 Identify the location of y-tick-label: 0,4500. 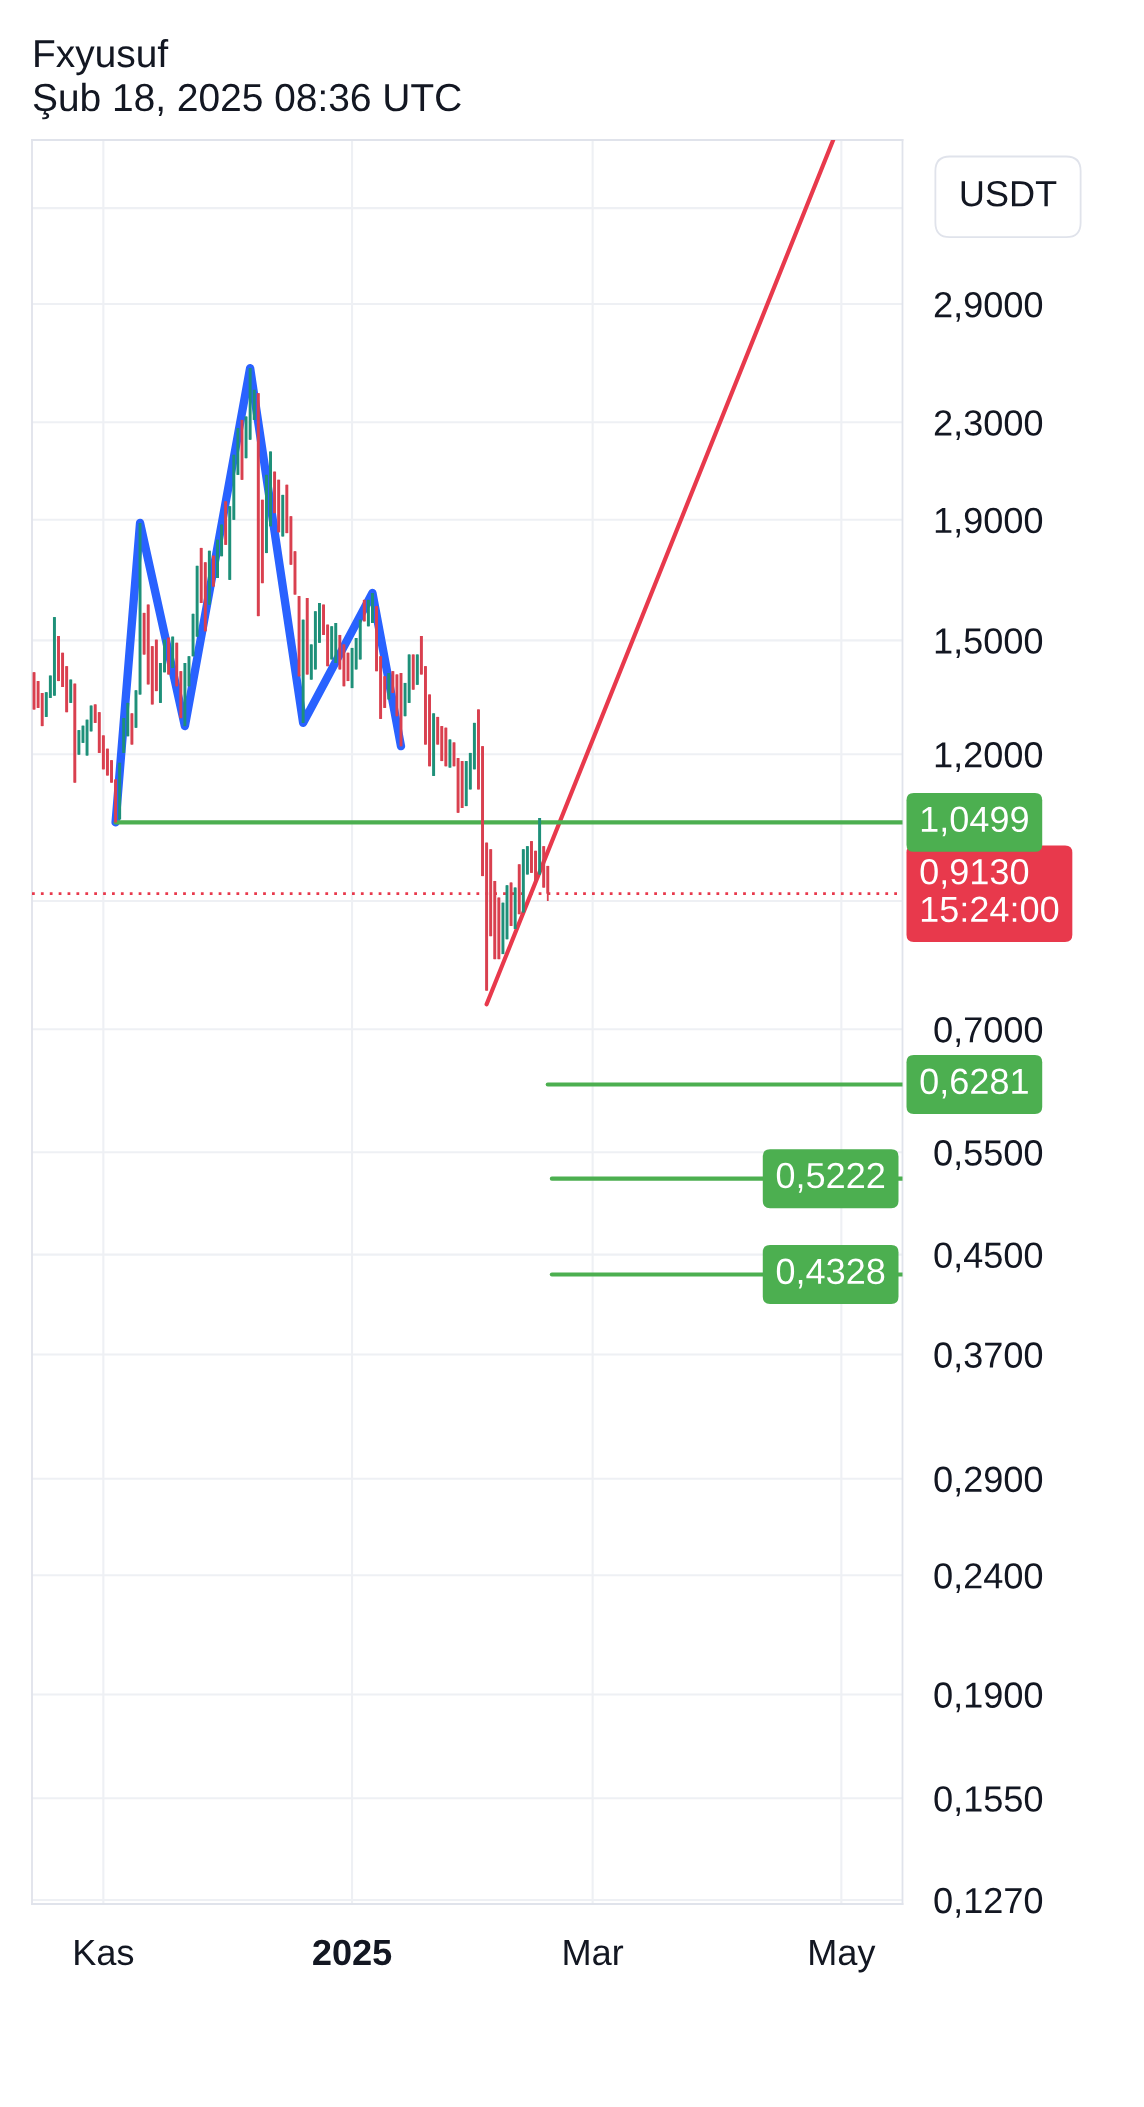
(988, 1257).